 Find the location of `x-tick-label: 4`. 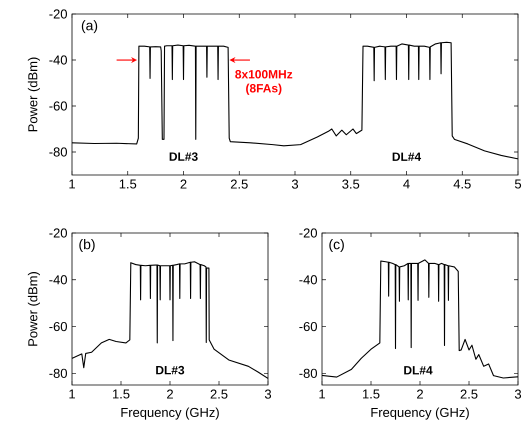

x-tick-label: 4 is located at coordinates (406, 184).